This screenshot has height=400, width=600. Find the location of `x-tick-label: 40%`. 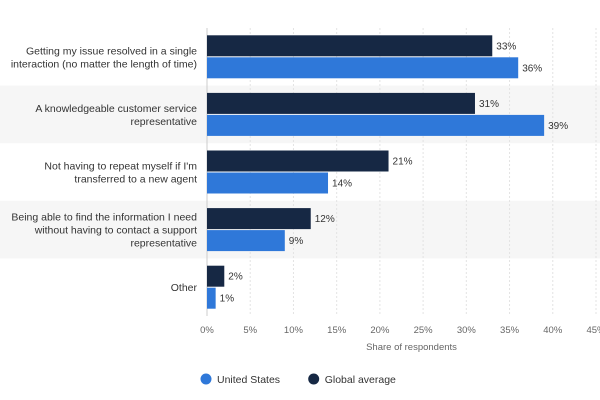

x-tick-label: 40% is located at coordinates (553, 330).